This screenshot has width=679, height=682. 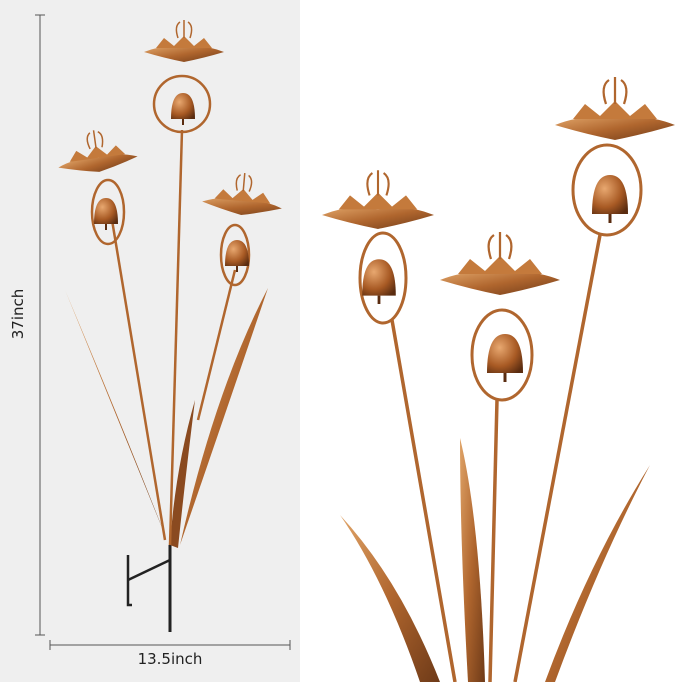 I want to click on height-dimension-line, so click(x=40, y=325).